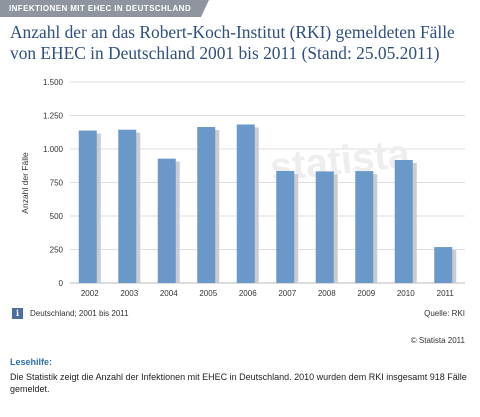 This screenshot has width=480, height=417. I want to click on x-tick-label: 2002, so click(90, 293).